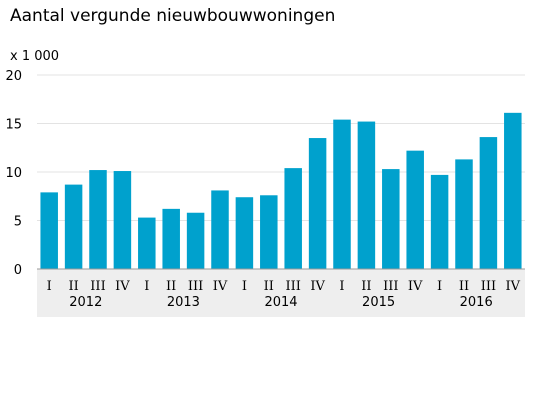  Describe the element at coordinates (183, 302) in the screenshot. I see `year-label: 2013` at that location.